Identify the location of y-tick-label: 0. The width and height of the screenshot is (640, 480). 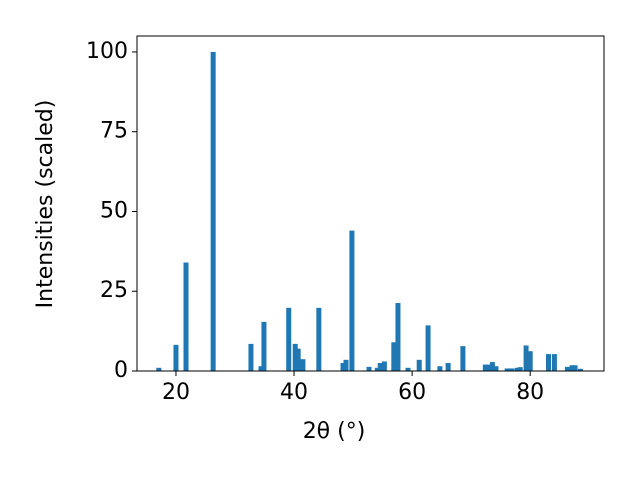
(121, 370).